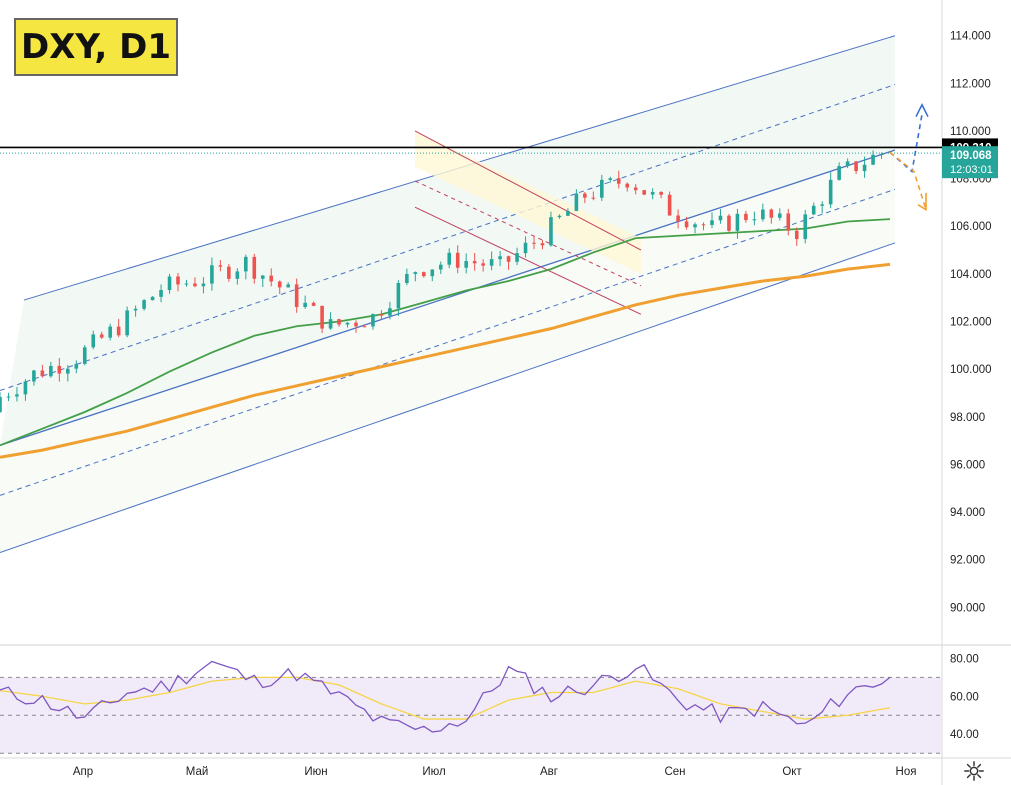 This screenshot has width=1011, height=785. What do you see at coordinates (471, 707) in the screenshot?
I see `rsi-pane` at bounding box center [471, 707].